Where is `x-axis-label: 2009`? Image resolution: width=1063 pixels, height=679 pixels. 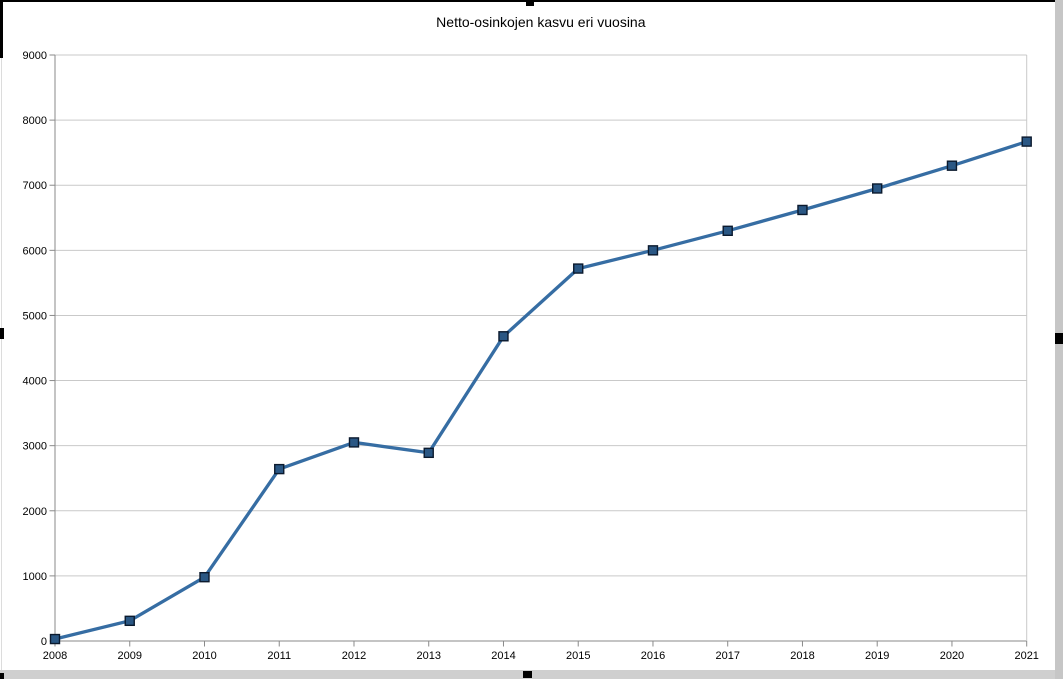 x-axis-label: 2009 is located at coordinates (130, 656).